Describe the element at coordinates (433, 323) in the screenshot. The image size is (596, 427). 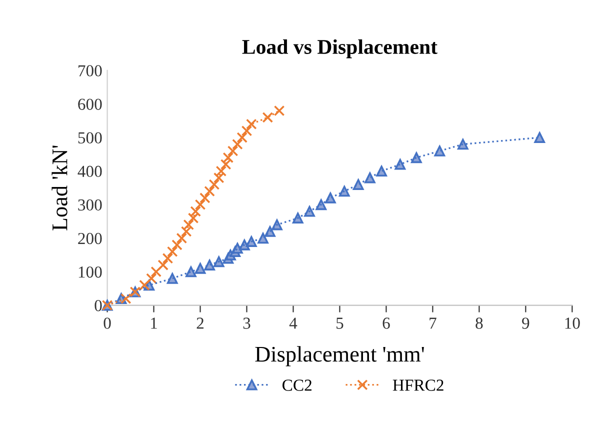
I see `x-tick-label: 7` at that location.